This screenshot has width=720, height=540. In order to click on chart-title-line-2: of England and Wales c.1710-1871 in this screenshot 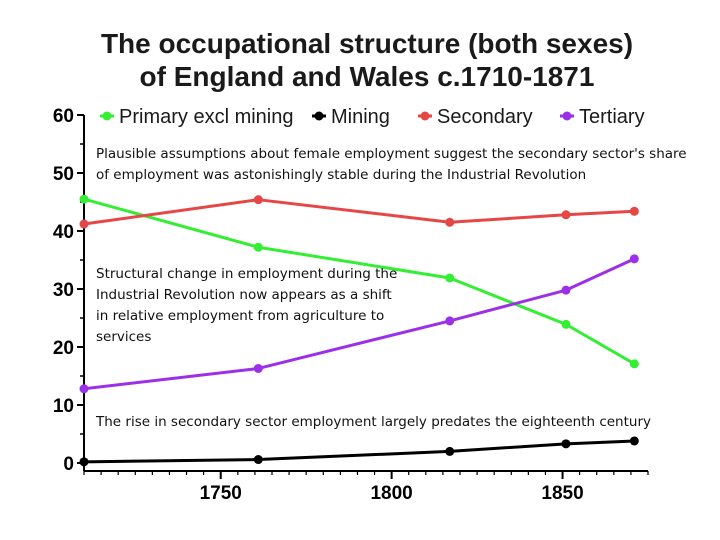, I will do `click(367, 76)`.